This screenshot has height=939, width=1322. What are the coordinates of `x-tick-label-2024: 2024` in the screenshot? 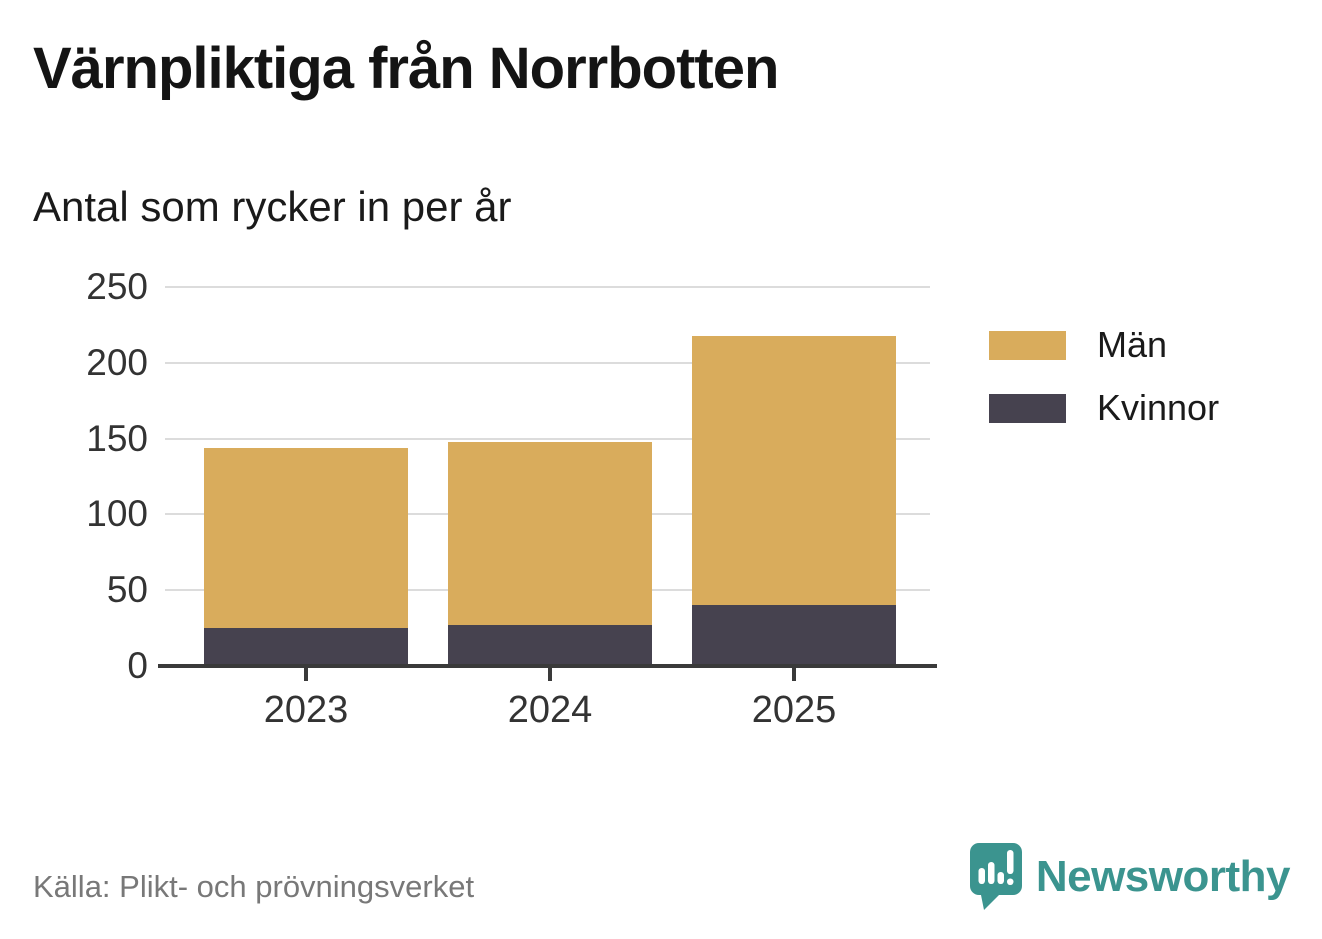 It's located at (550, 710).